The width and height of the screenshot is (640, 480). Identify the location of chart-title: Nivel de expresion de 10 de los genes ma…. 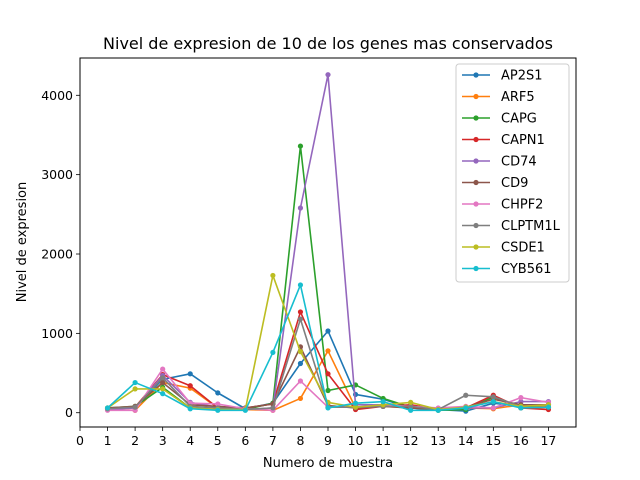
(328, 43).